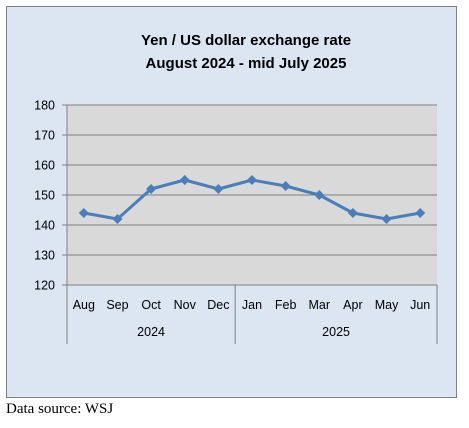 Image resolution: width=469 pixels, height=428 pixels. What do you see at coordinates (420, 213) in the screenshot?
I see `data-point-jun` at bounding box center [420, 213].